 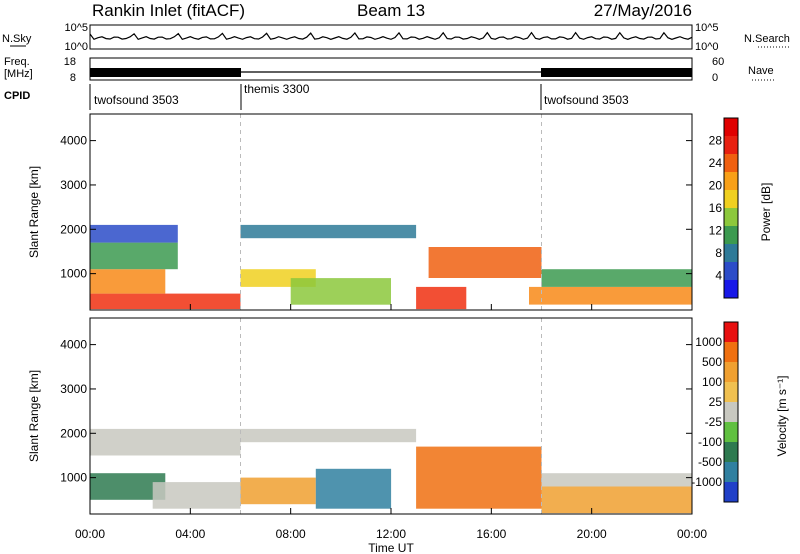 I want to click on velocity-ylabel: Slant Range [km], so click(x=34, y=416).